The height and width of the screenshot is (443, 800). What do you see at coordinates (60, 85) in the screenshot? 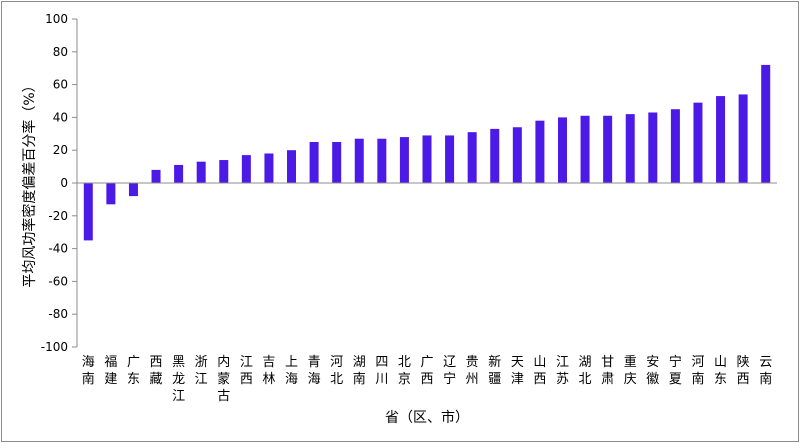
I see `y-tick-label: 60` at bounding box center [60, 85].